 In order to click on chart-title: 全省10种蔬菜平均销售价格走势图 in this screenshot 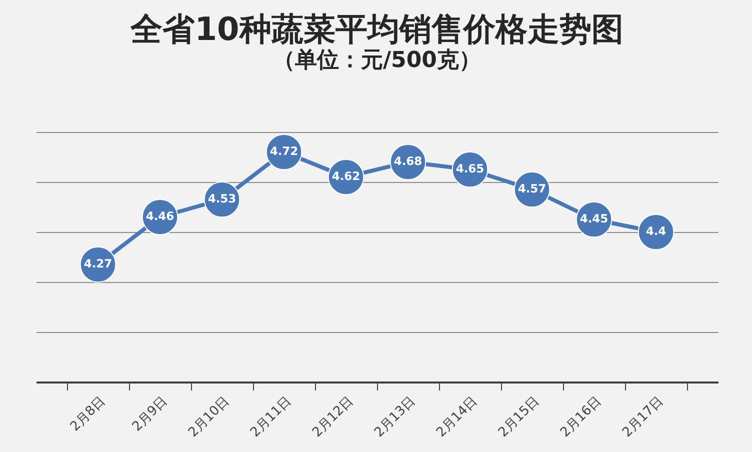, I will do `click(377, 29)`.